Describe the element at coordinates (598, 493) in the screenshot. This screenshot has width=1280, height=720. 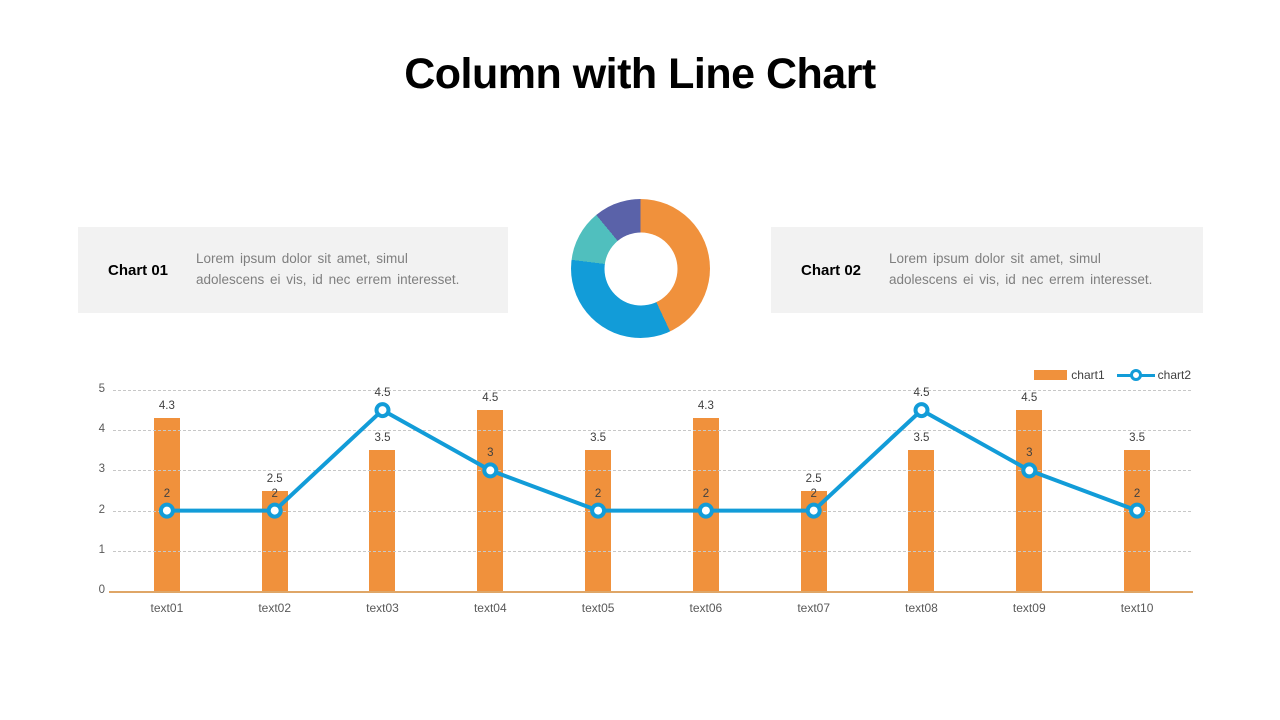
I see `line-value-label-text05: 2` at that location.